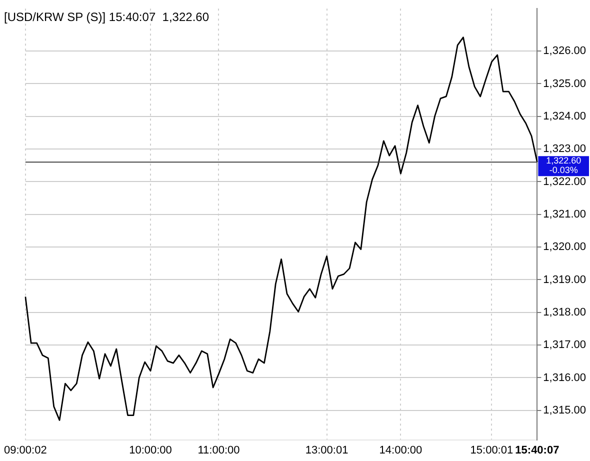  What do you see at coordinates (400, 450) in the screenshot?
I see `x-tick-label: 14:00:00` at bounding box center [400, 450].